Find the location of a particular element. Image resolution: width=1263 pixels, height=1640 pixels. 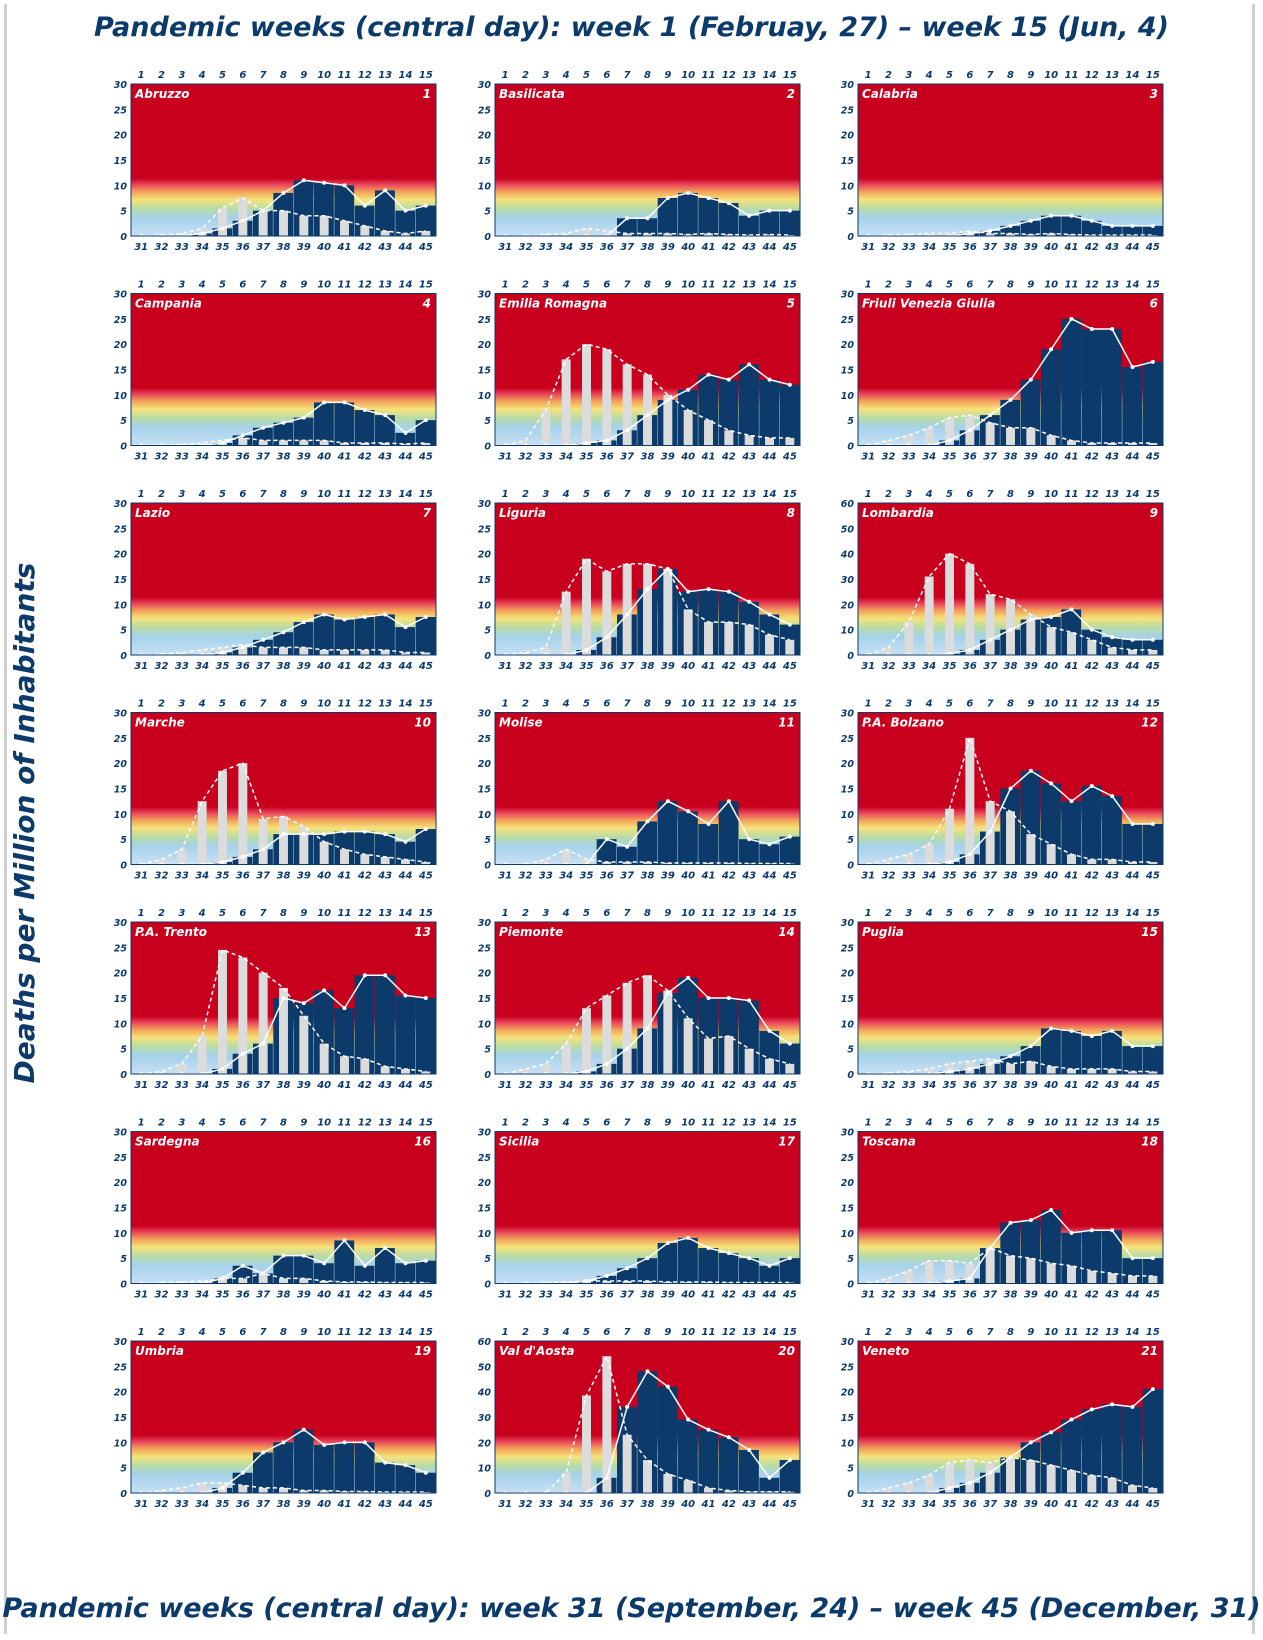

bottom-x-tick-label: 35 is located at coordinates (950, 1504).